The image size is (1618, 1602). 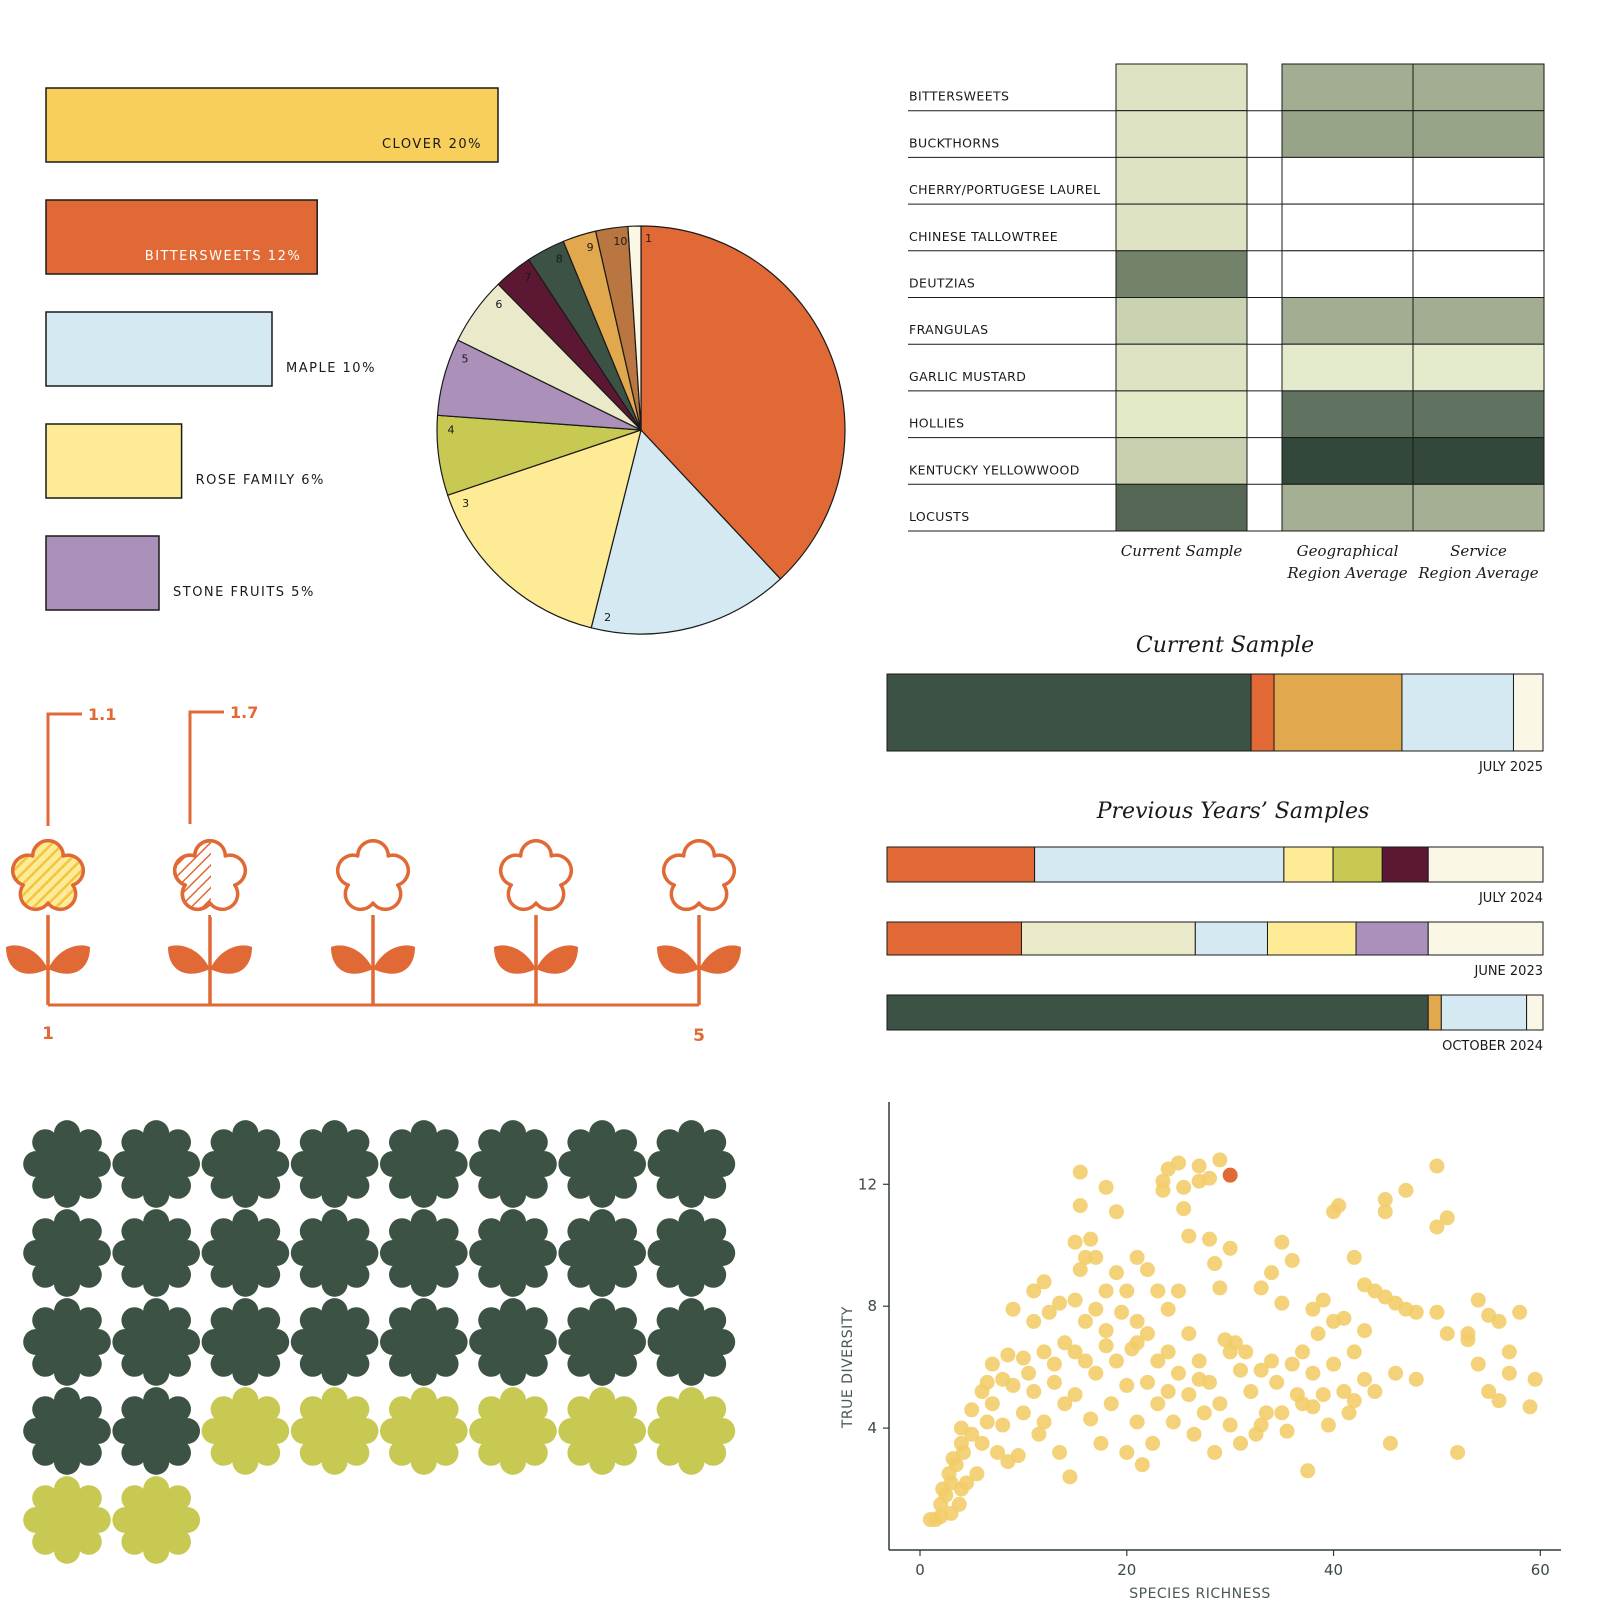 I want to click on heatmap-row-label: GARLIC MUSTARD, so click(x=967, y=376).